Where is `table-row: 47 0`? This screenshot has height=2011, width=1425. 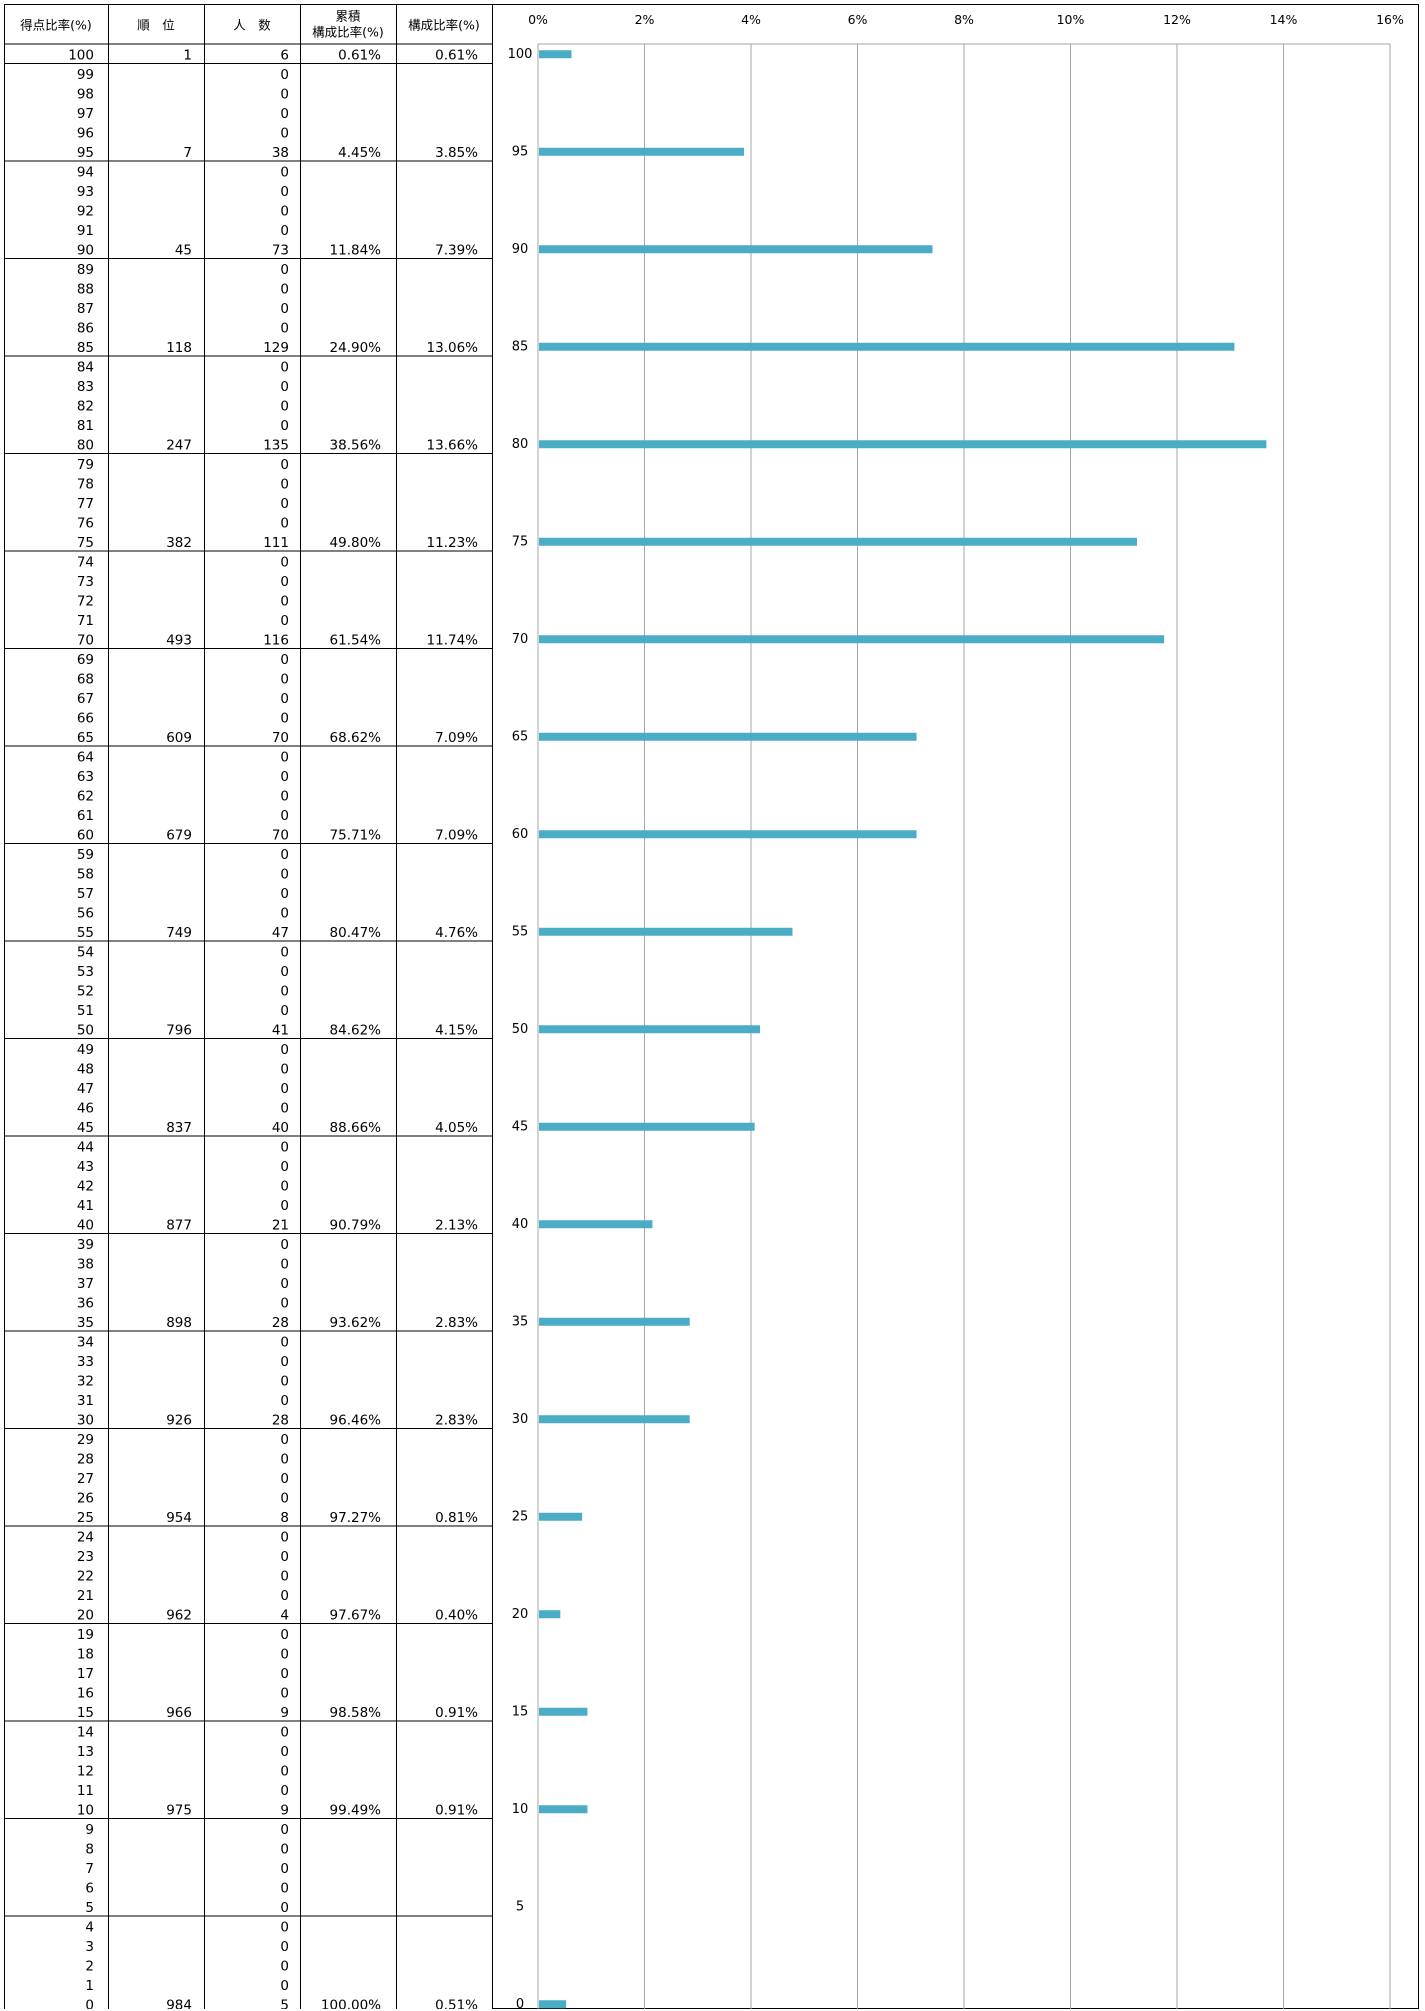 table-row: 47 0 is located at coordinates (183, 1089).